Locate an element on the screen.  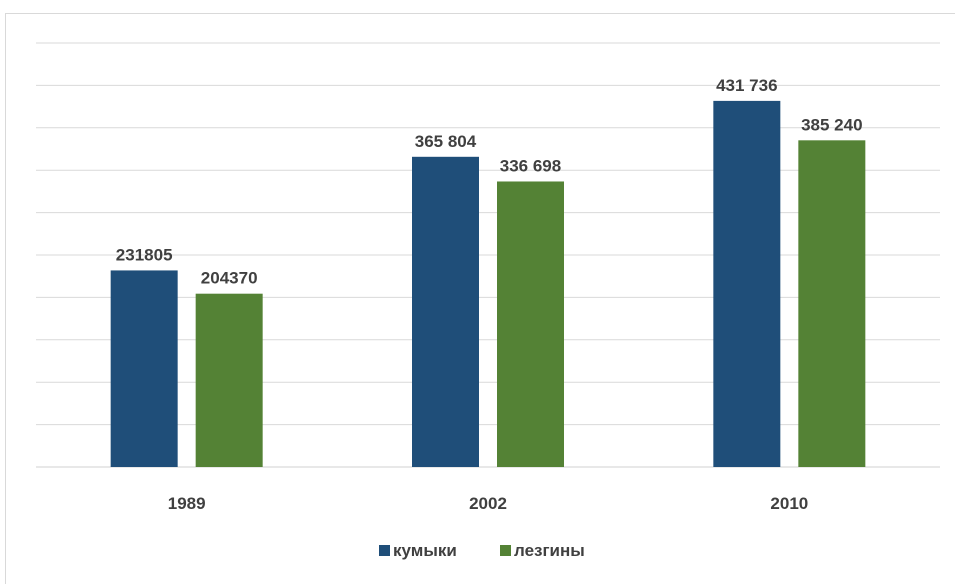
legend-label: кумыки is located at coordinates (425, 550).